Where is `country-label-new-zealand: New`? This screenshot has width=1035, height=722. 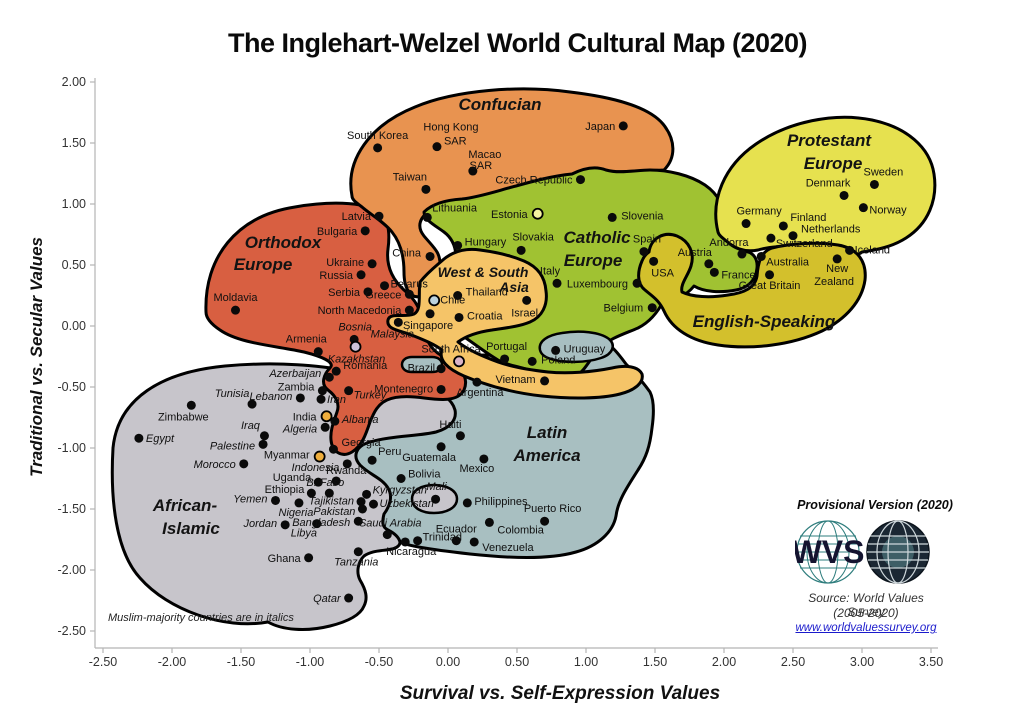
country-label-new-zealand: New is located at coordinates (837, 269).